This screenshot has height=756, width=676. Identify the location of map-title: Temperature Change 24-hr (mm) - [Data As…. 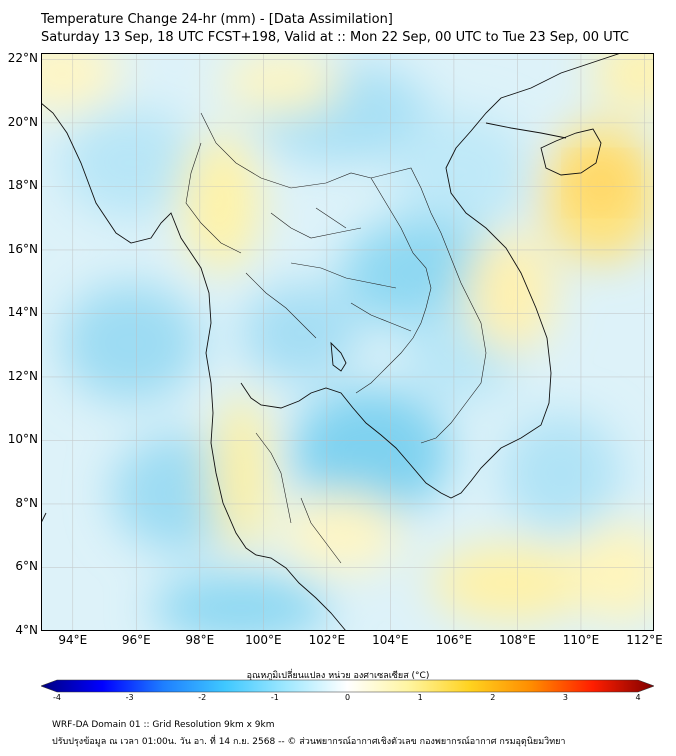
(217, 19).